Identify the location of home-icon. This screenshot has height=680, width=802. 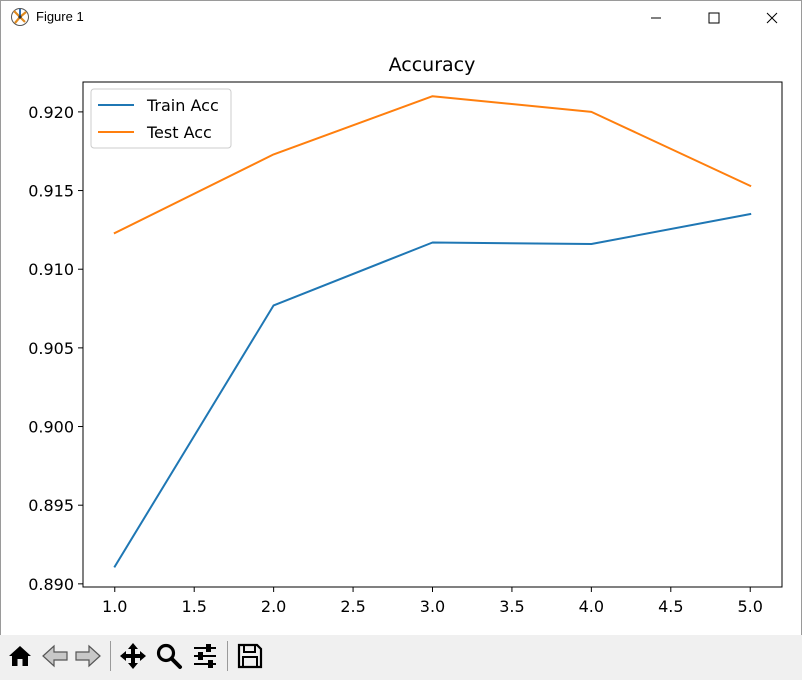
(20, 656).